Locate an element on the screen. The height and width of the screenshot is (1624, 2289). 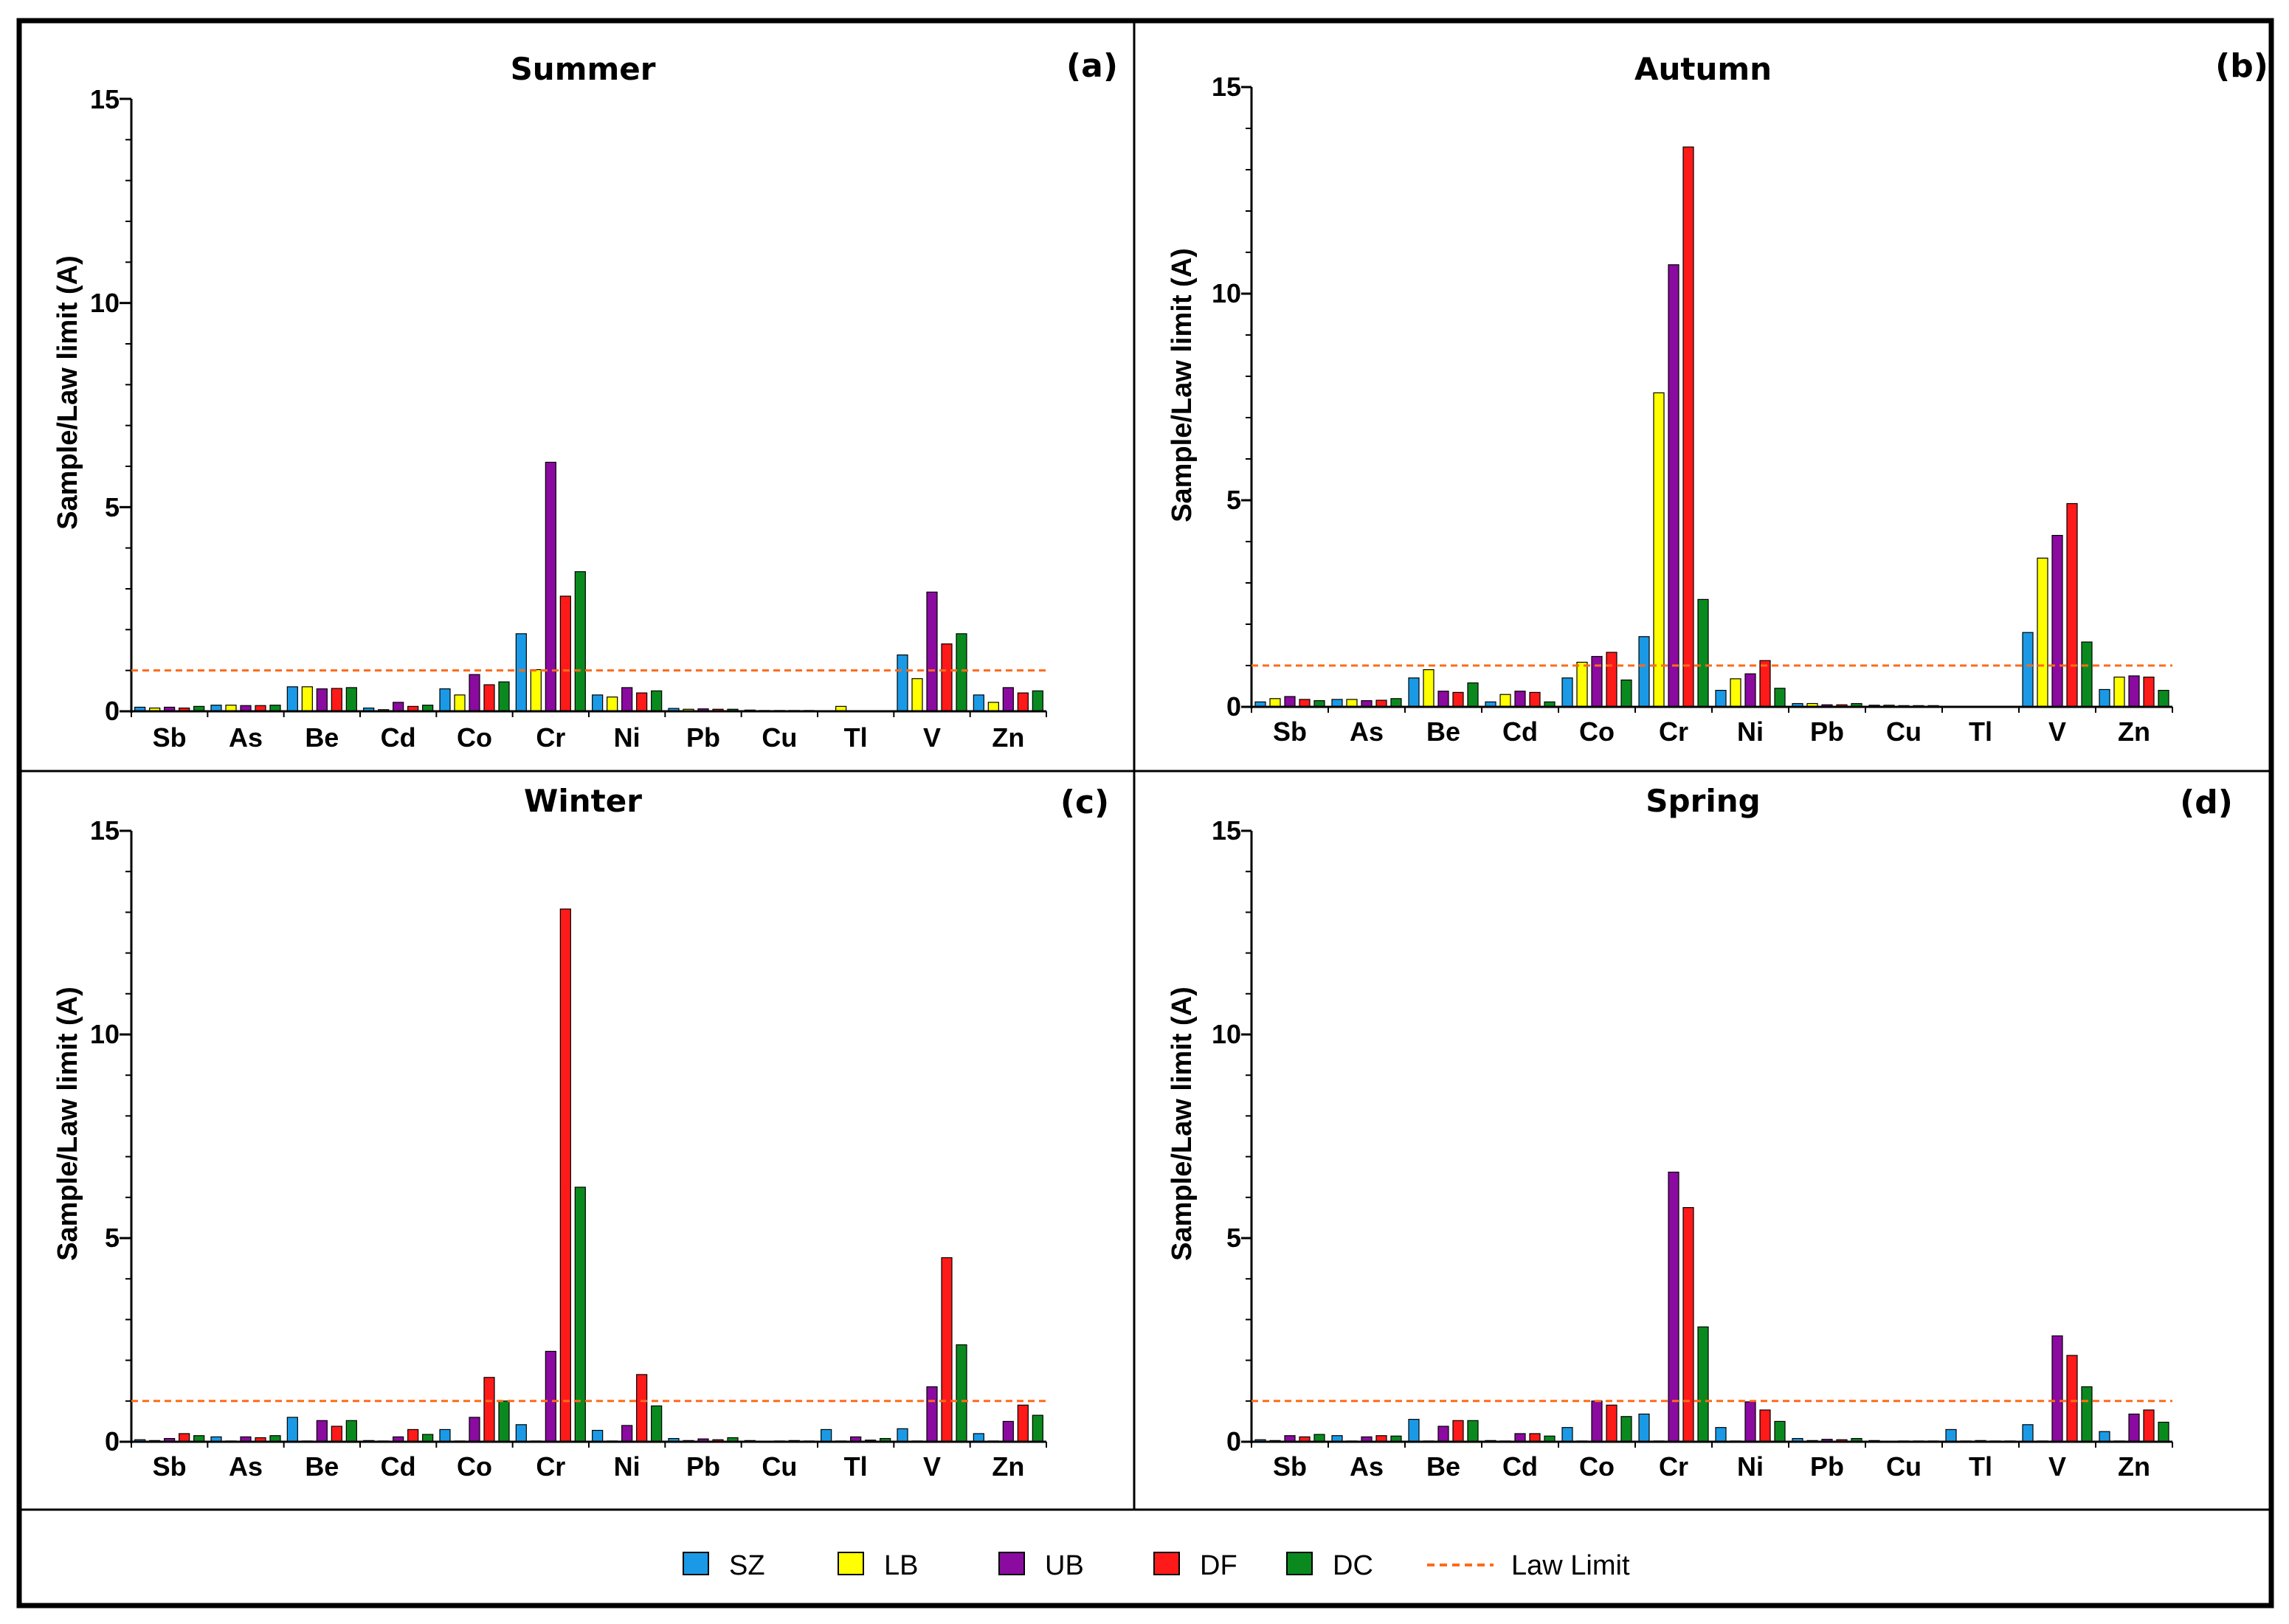
bar-df-zn is located at coordinates (1023, 1423).